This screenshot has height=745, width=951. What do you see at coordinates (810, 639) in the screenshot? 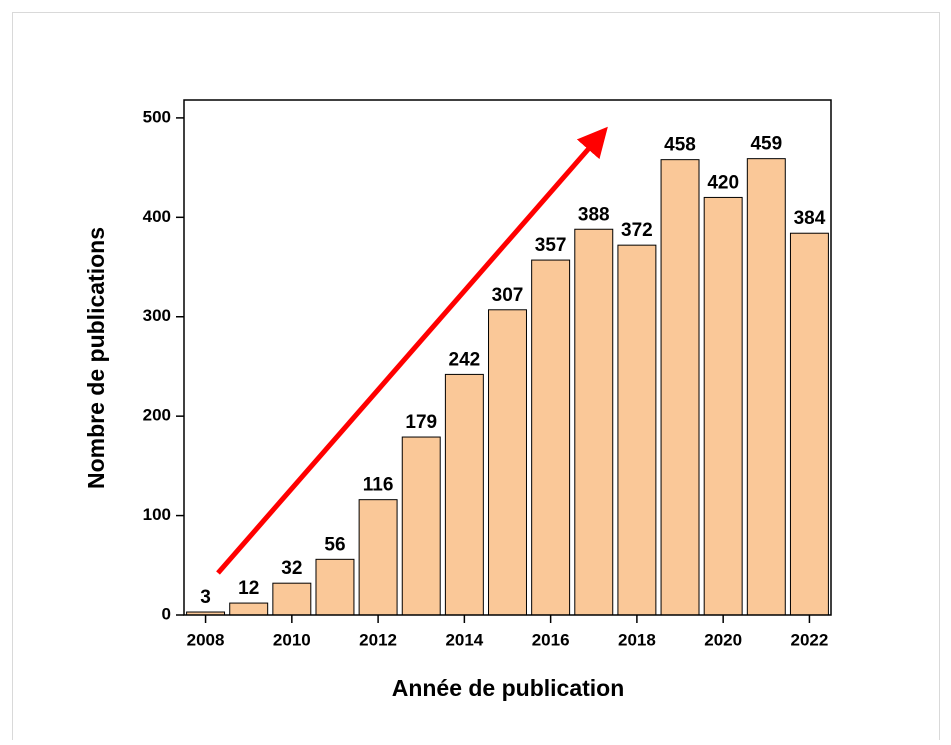
I see `x-tick-label: 2022` at bounding box center [810, 639].